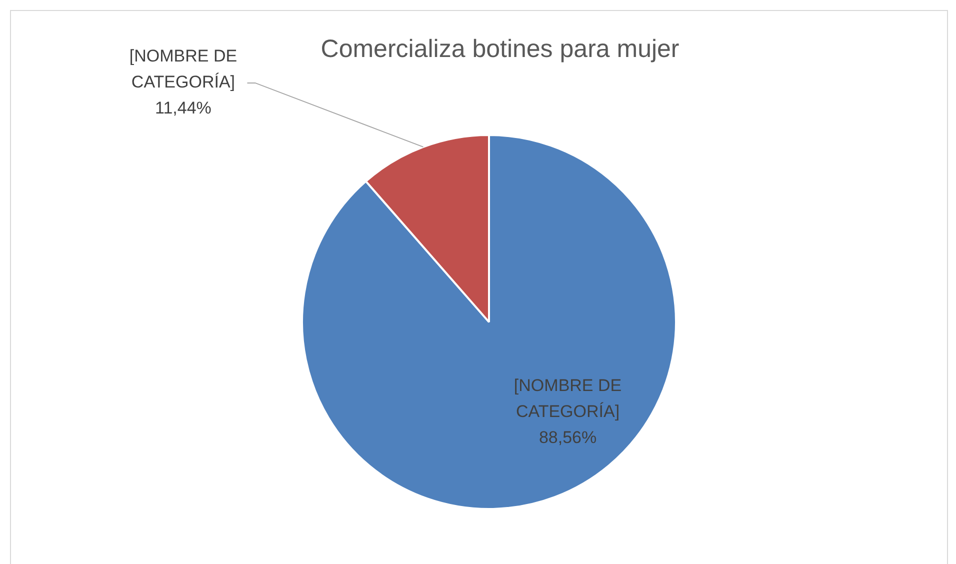 This screenshot has height=564, width=956. I want to click on chart-title: Comercializa botines para mujer, so click(500, 48).